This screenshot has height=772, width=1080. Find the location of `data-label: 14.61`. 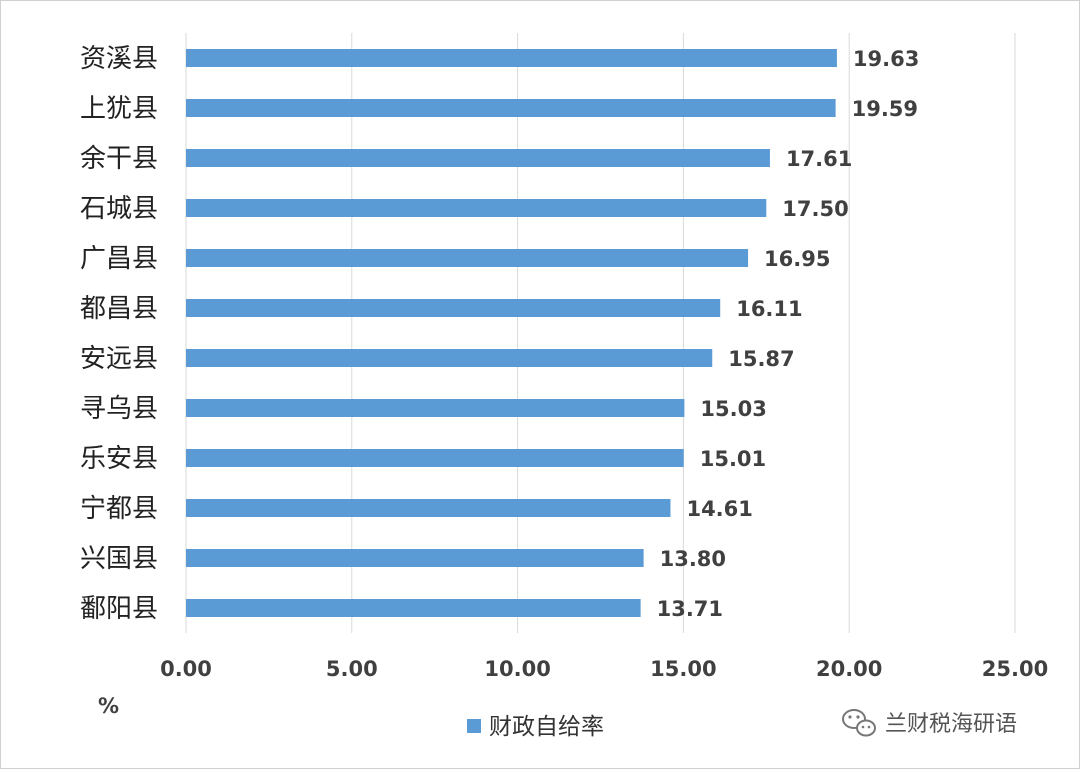

data-label: 14.61 is located at coordinates (719, 509).